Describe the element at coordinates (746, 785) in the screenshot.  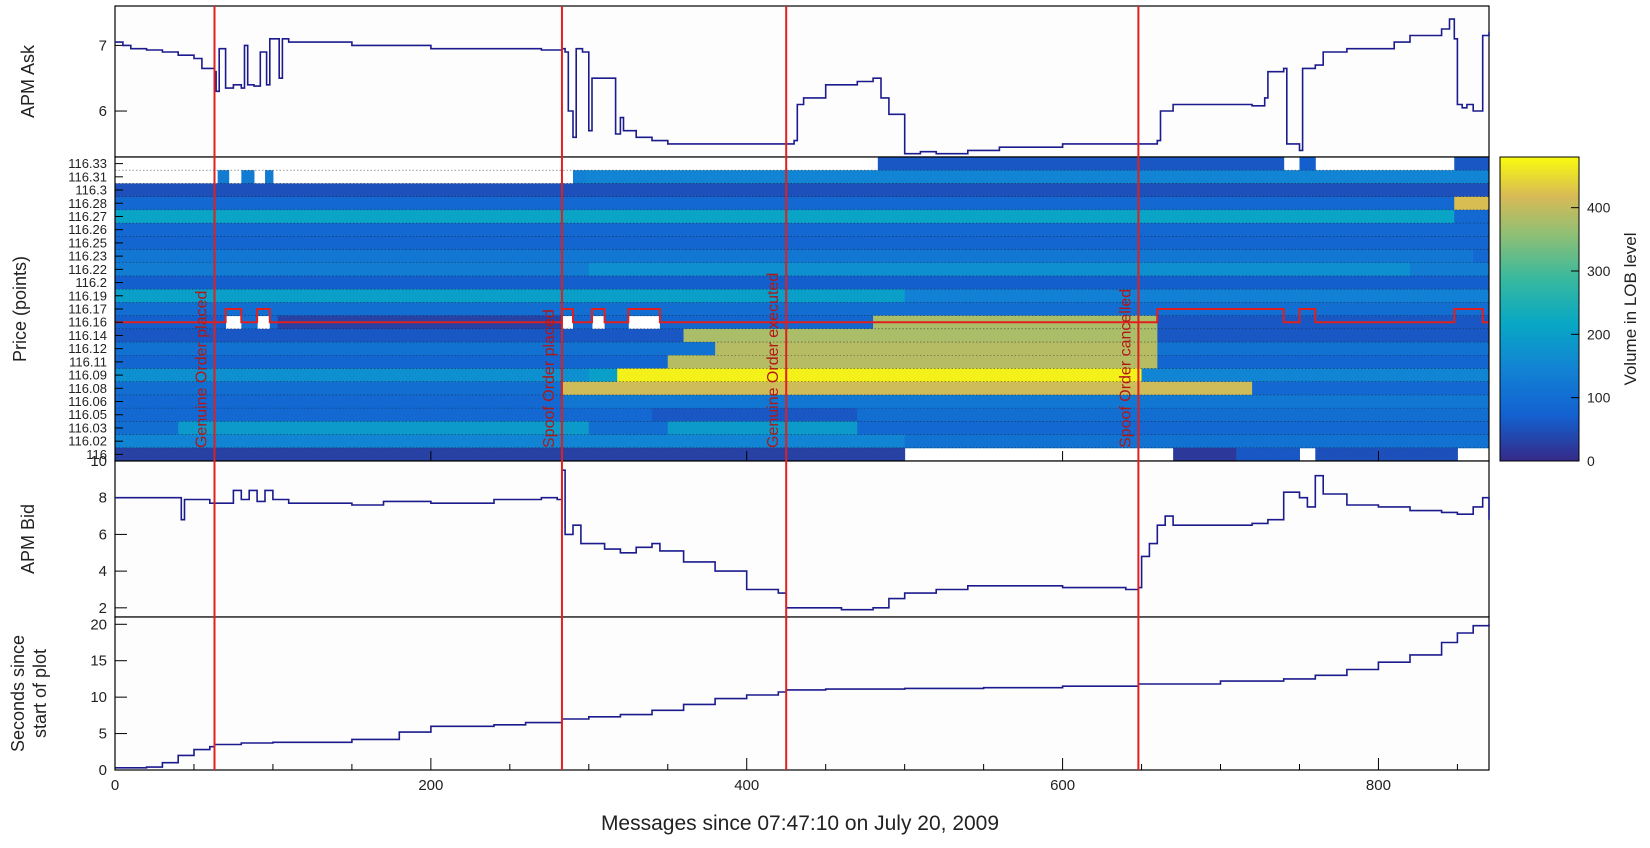
I see `x-tick-label: 400` at that location.